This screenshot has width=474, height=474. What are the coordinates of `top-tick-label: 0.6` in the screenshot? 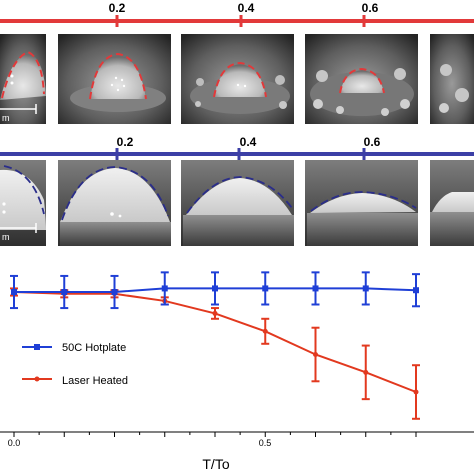 It's located at (370, 8).